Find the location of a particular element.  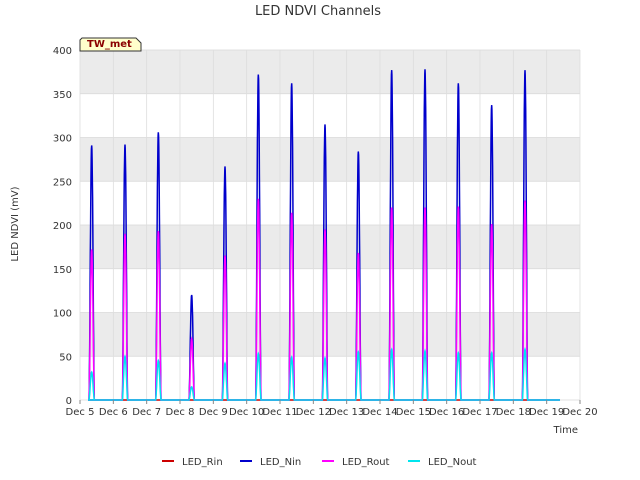

x-tick-label: Dec 10 is located at coordinates (246, 412).